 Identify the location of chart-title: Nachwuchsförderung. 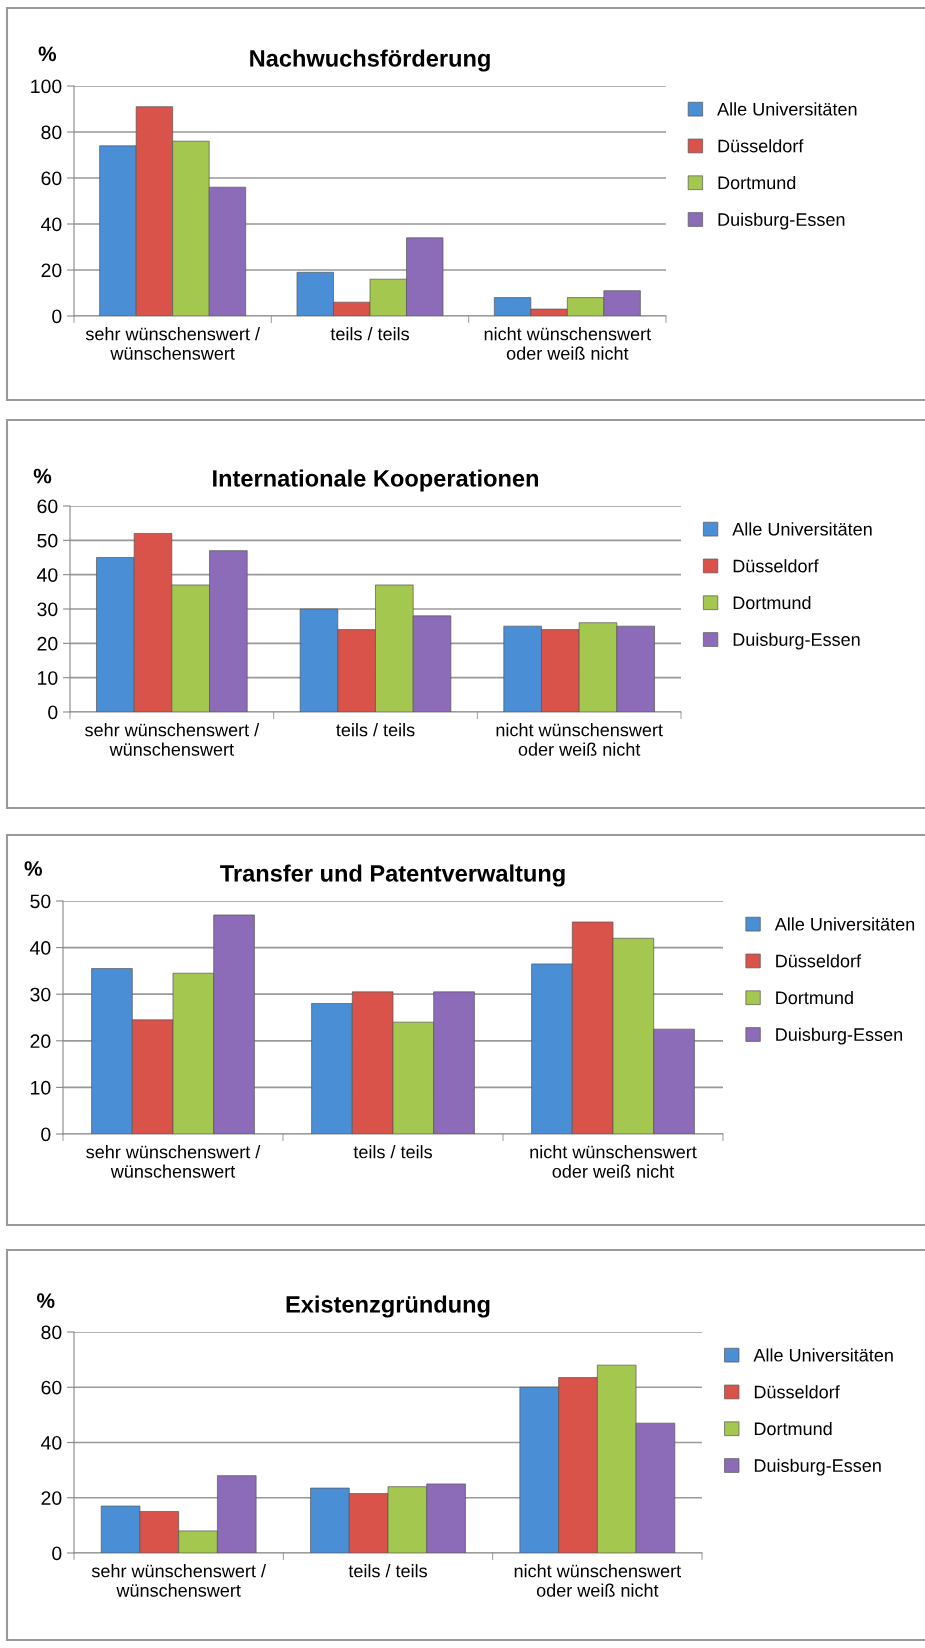
(370, 60).